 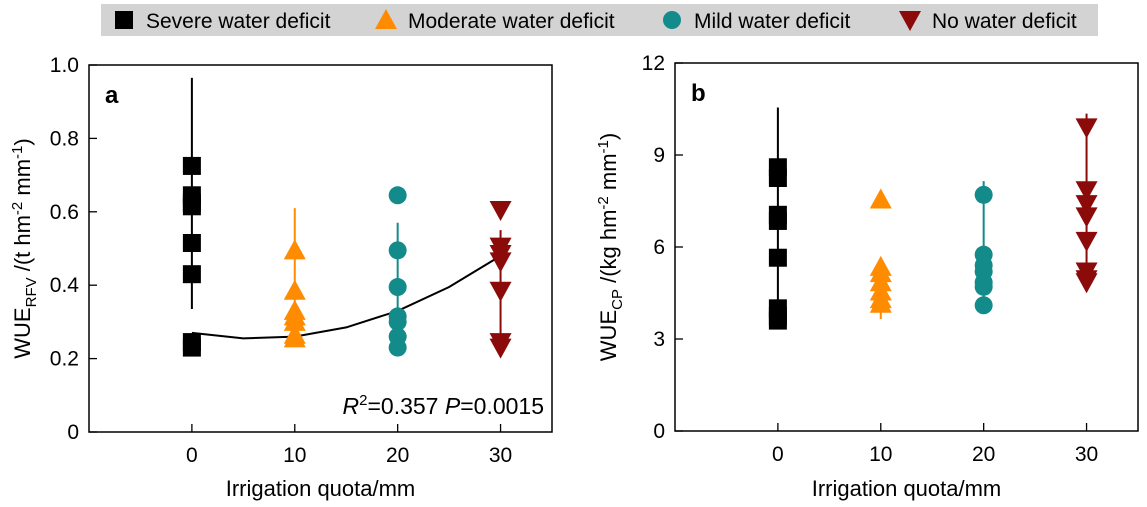 What do you see at coordinates (511, 21) in the screenshot?
I see `legend-label: Moderate water deficit` at bounding box center [511, 21].